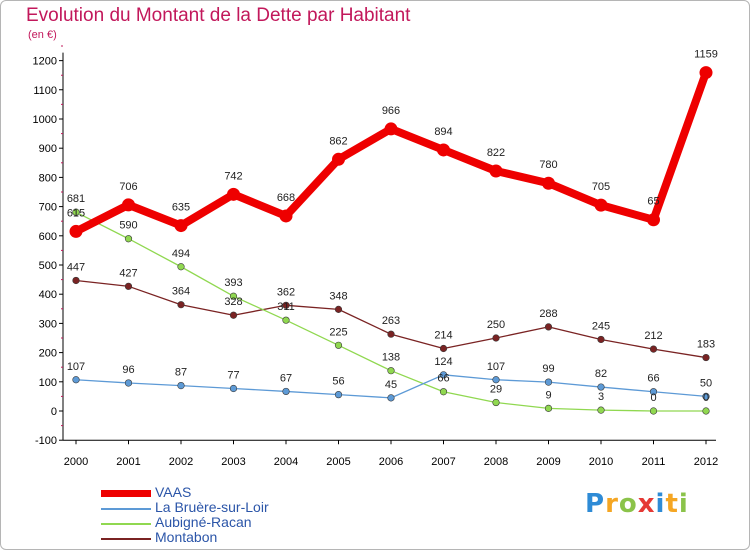 Image resolution: width=750 pixels, height=550 pixels. What do you see at coordinates (496, 462) in the screenshot?
I see `x-tick-label: 2008` at bounding box center [496, 462].